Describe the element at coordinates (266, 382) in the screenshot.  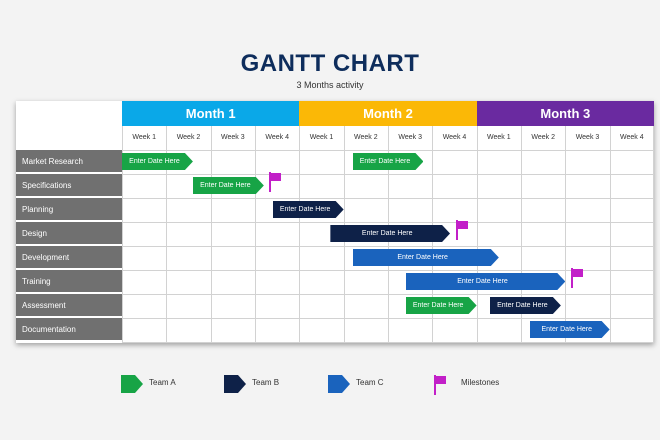
I see `legend-label: Team B` at that location.